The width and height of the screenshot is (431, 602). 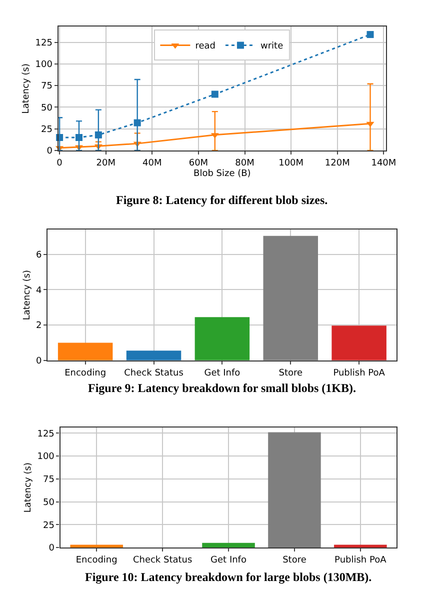 I want to click on x-tick-label: 100M, so click(x=291, y=163).